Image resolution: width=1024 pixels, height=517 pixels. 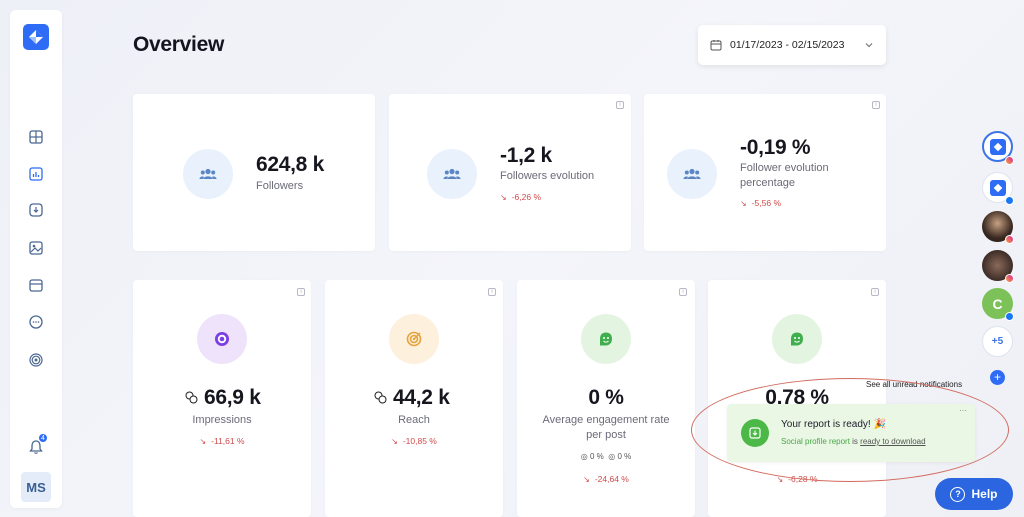 What do you see at coordinates (784, 168) in the screenshot?
I see `follower-evolution-percentage-label-1: Follower evolution` at bounding box center [784, 168].